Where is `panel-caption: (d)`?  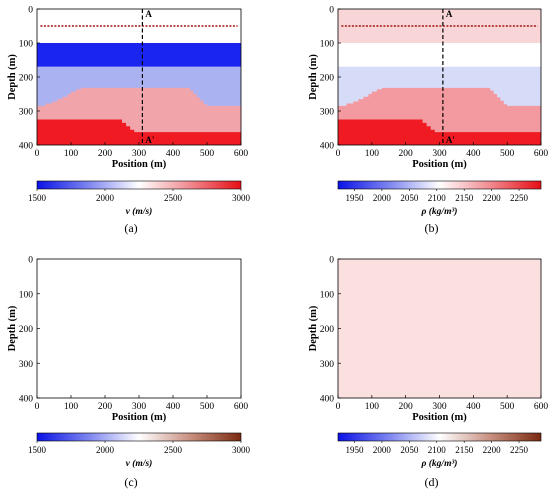
panel-caption: (d) is located at coordinates (432, 482).